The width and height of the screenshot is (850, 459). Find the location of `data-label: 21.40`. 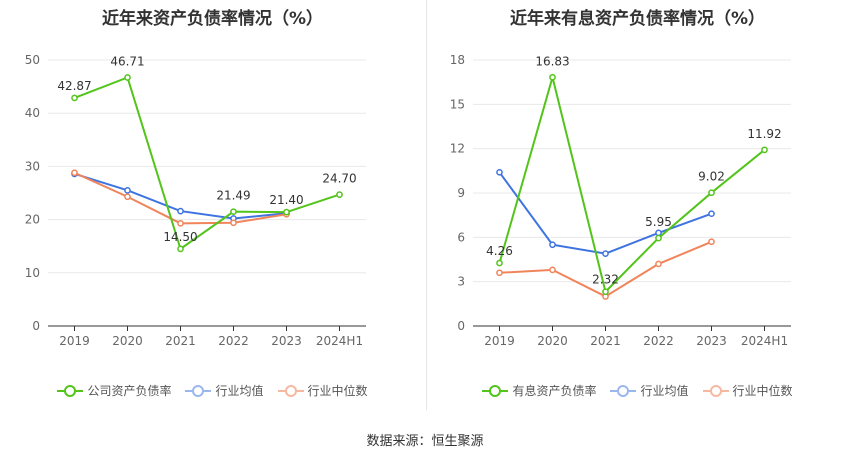

data-label: 21.40 is located at coordinates (286, 200).